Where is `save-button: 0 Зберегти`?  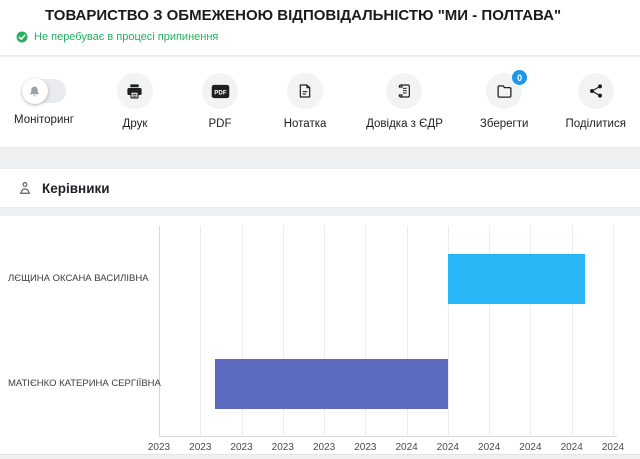 save-button: 0 Зберегти is located at coordinates (504, 100).